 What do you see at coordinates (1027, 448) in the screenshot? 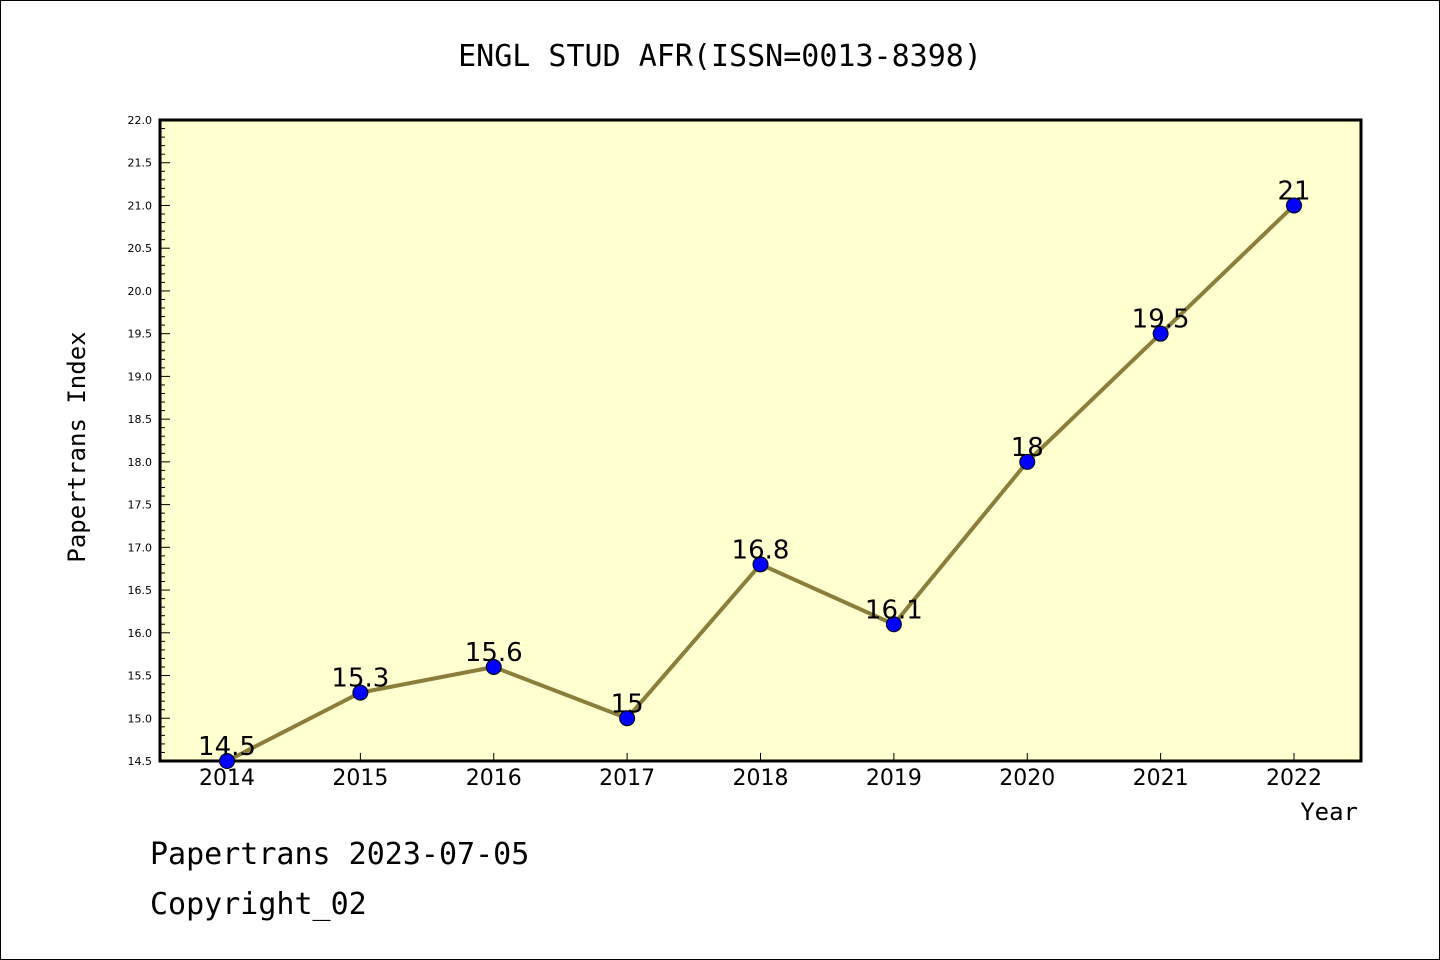
I see `data-label: 18` at bounding box center [1027, 448].